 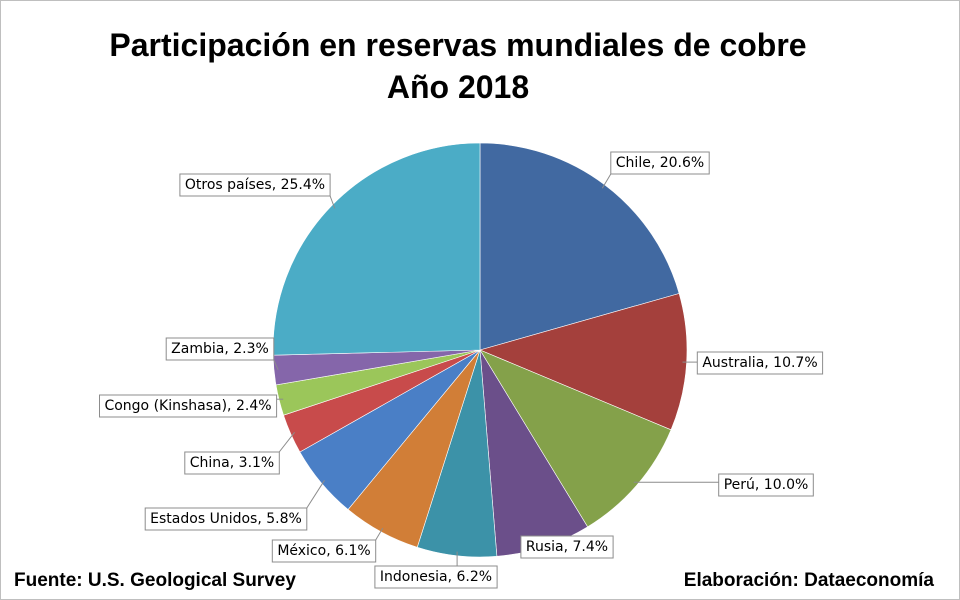 I want to click on data-label-peru: Perú, 10.0%, so click(x=766, y=485).